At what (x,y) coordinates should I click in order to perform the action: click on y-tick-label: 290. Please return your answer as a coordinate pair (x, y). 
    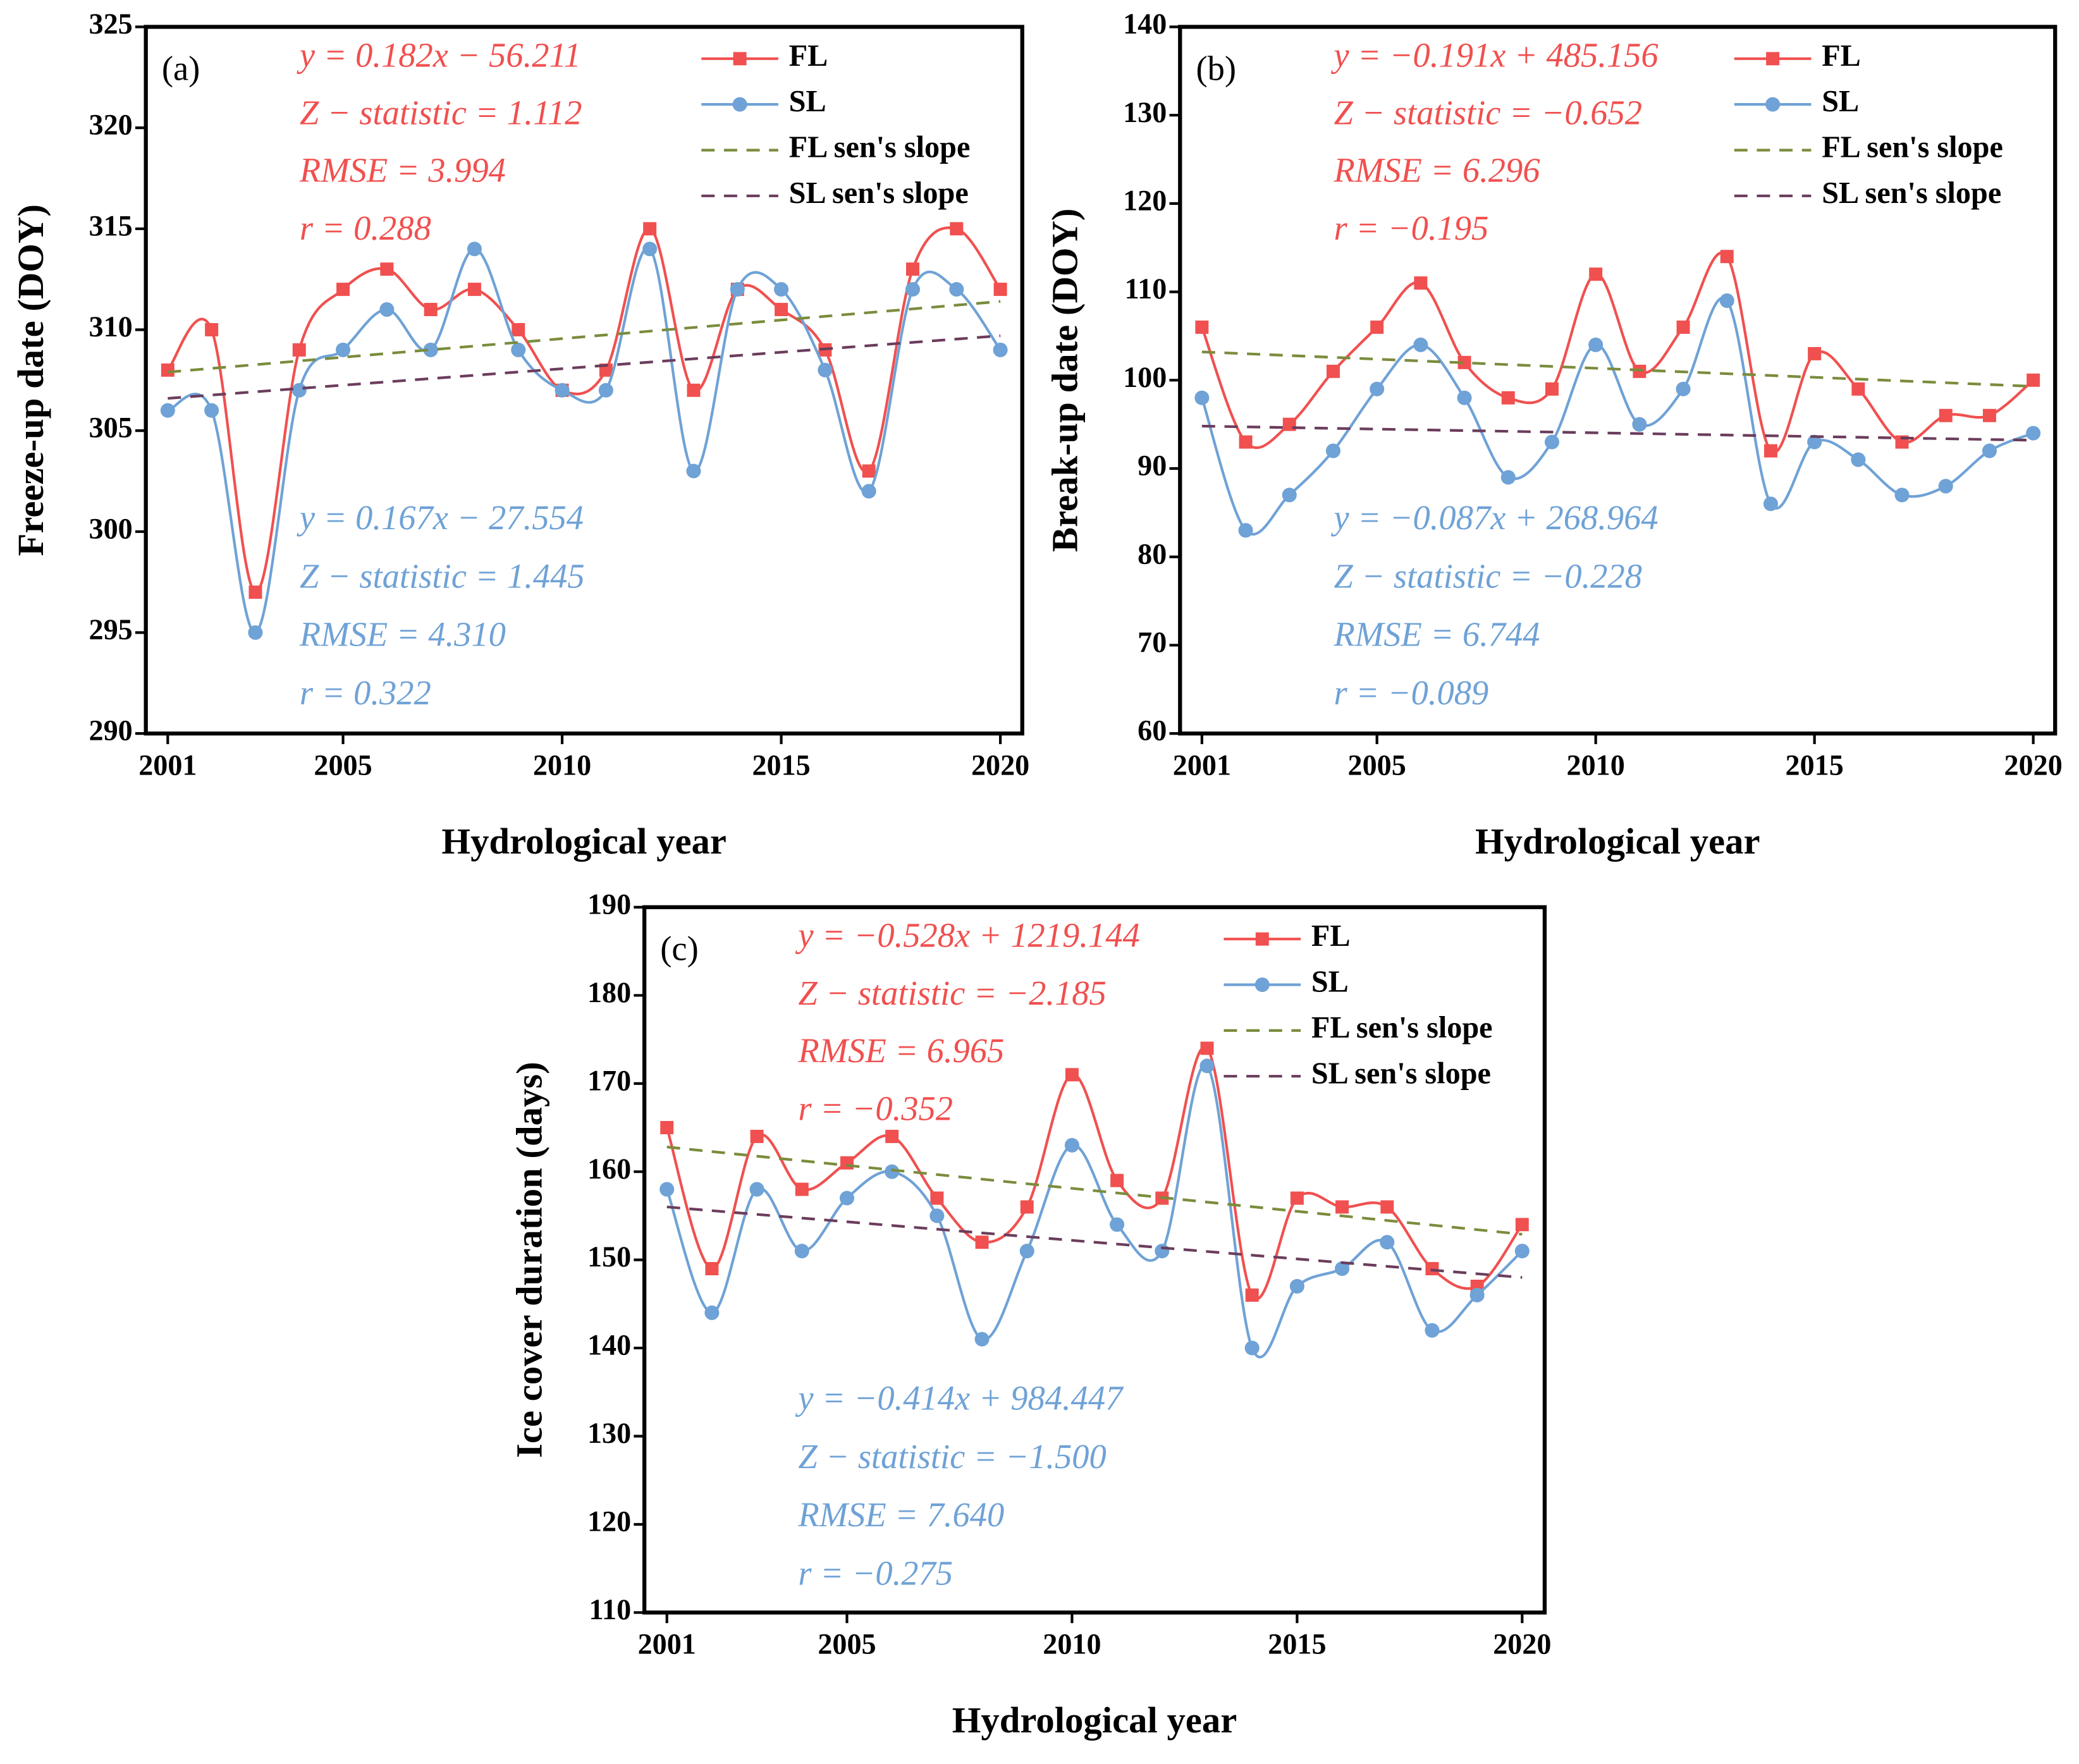
    Looking at the image, I should click on (111, 730).